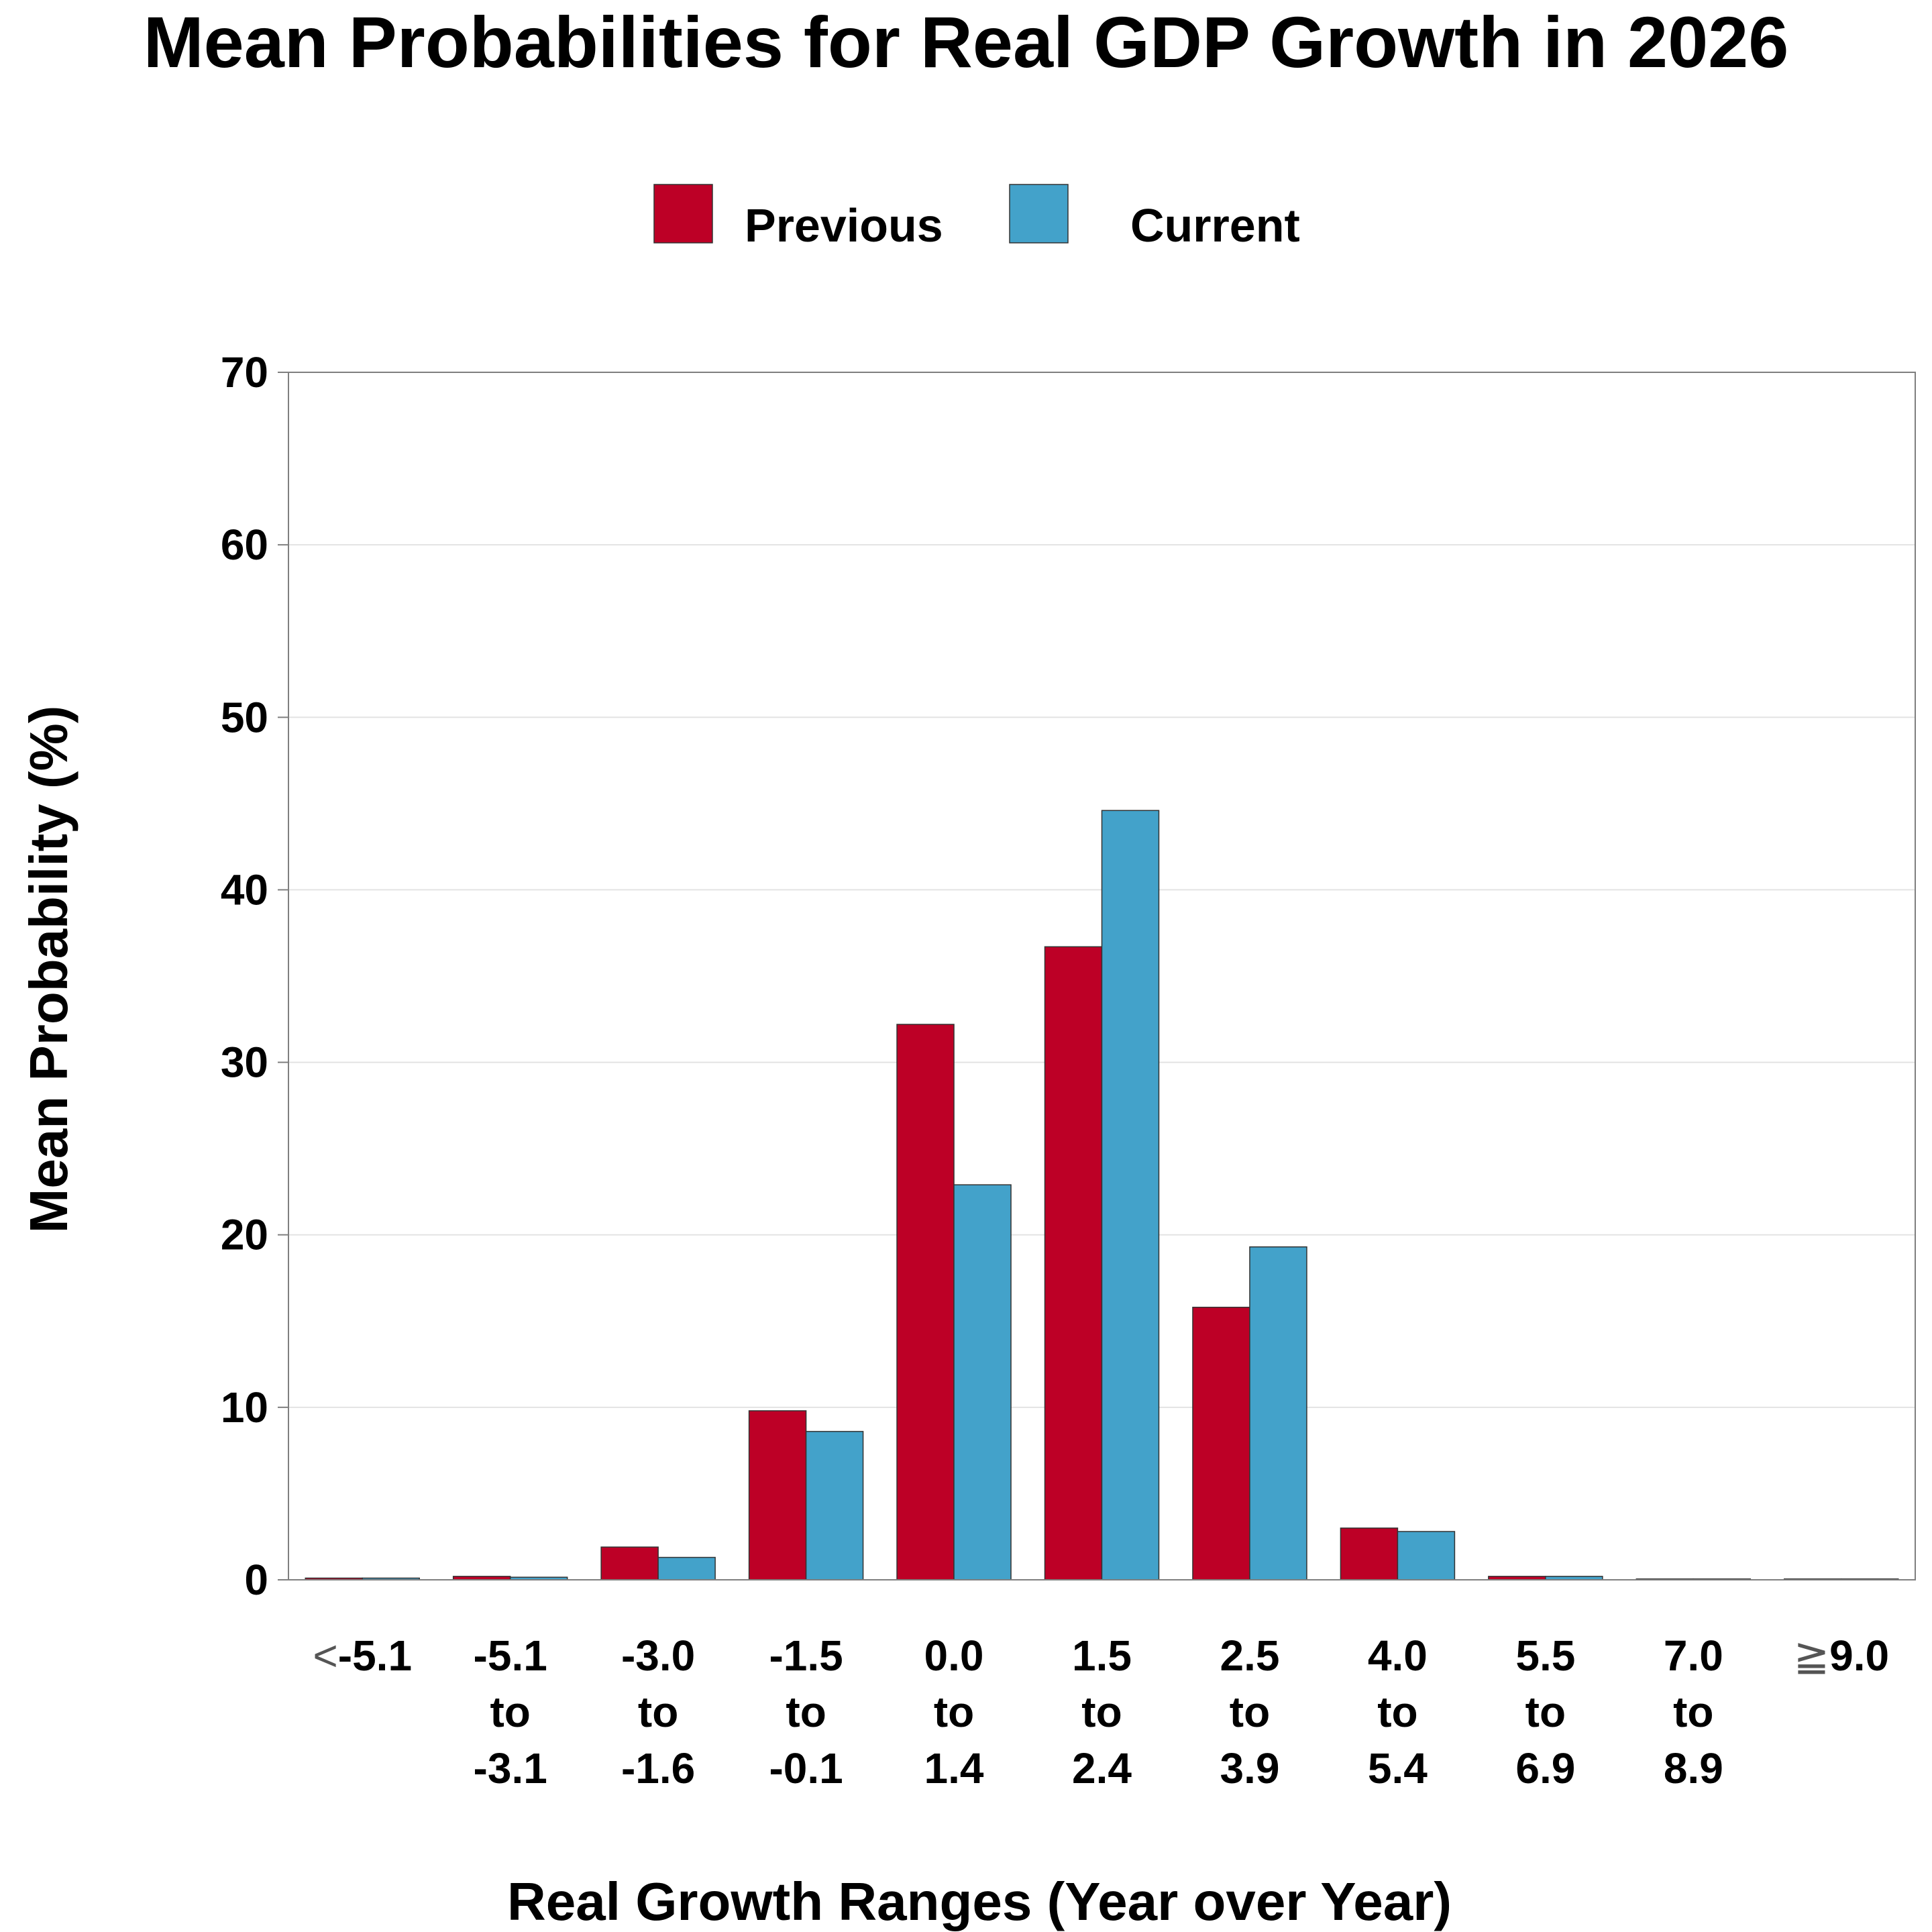 The image size is (1932, 1932). Describe the element at coordinates (244, 1407) in the screenshot. I see `y-tick-label: 10` at that location.